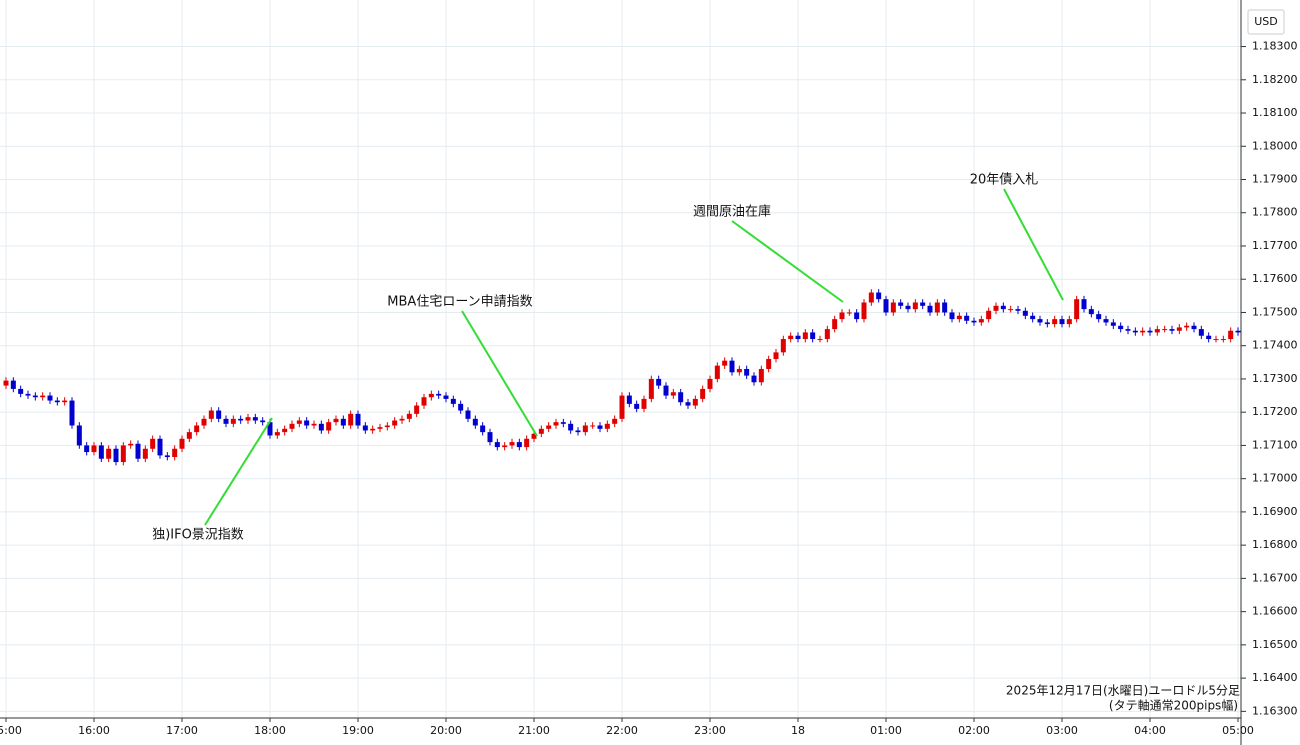 The width and height of the screenshot is (1300, 745). Describe the element at coordinates (198, 535) in the screenshot. I see `annotation: 独)IFO景況指数` at that location.